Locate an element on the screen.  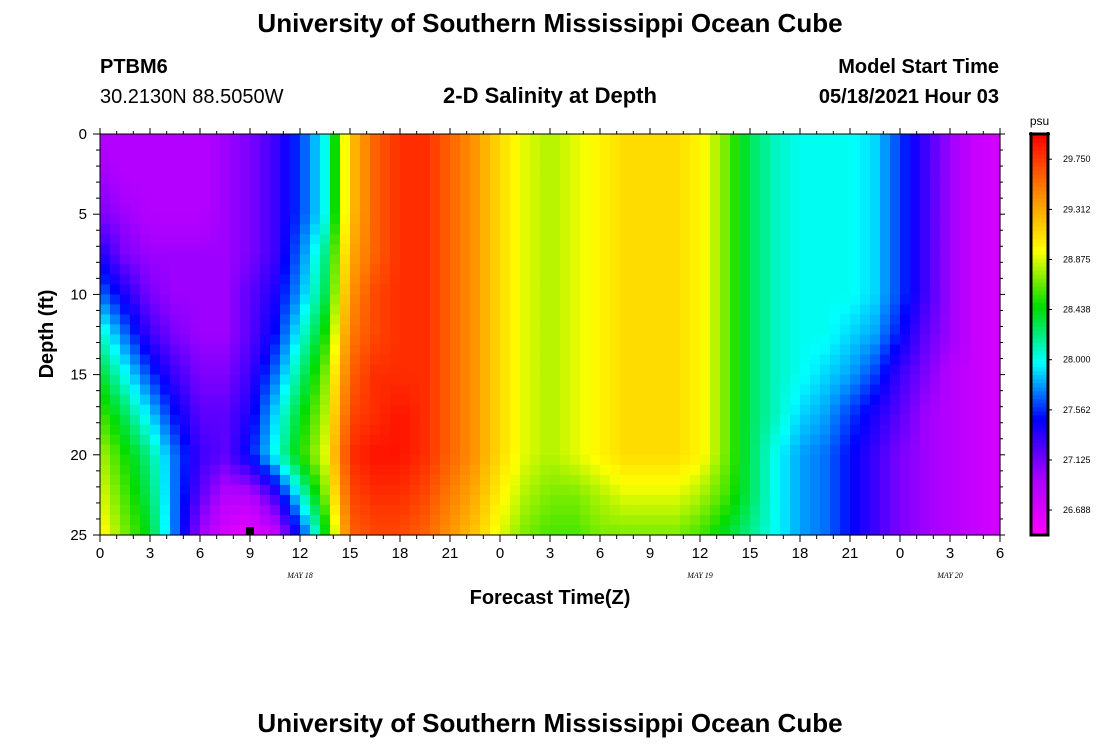
y-tick-label: 15 is located at coordinates (78, 375).